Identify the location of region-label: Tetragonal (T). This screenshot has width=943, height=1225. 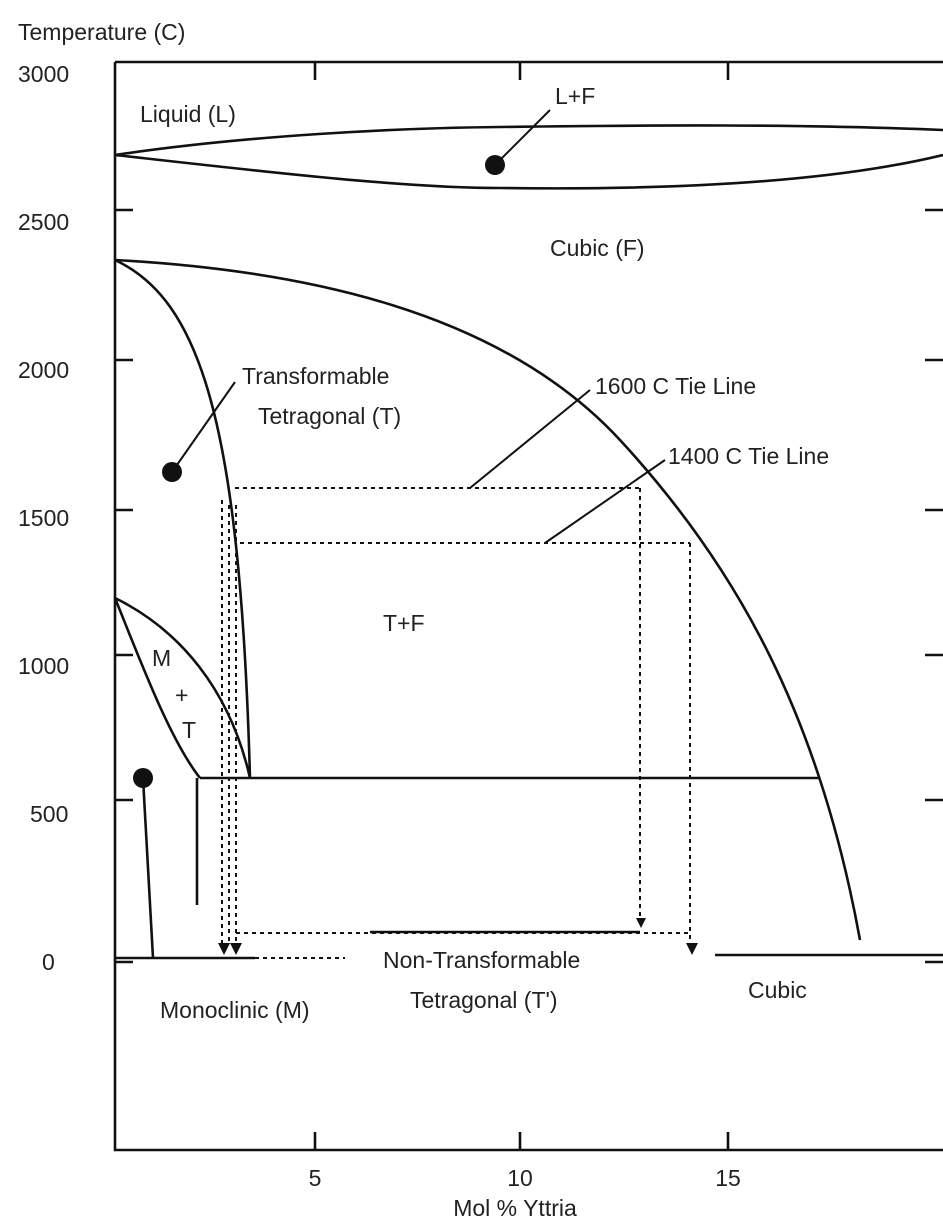
(329, 416).